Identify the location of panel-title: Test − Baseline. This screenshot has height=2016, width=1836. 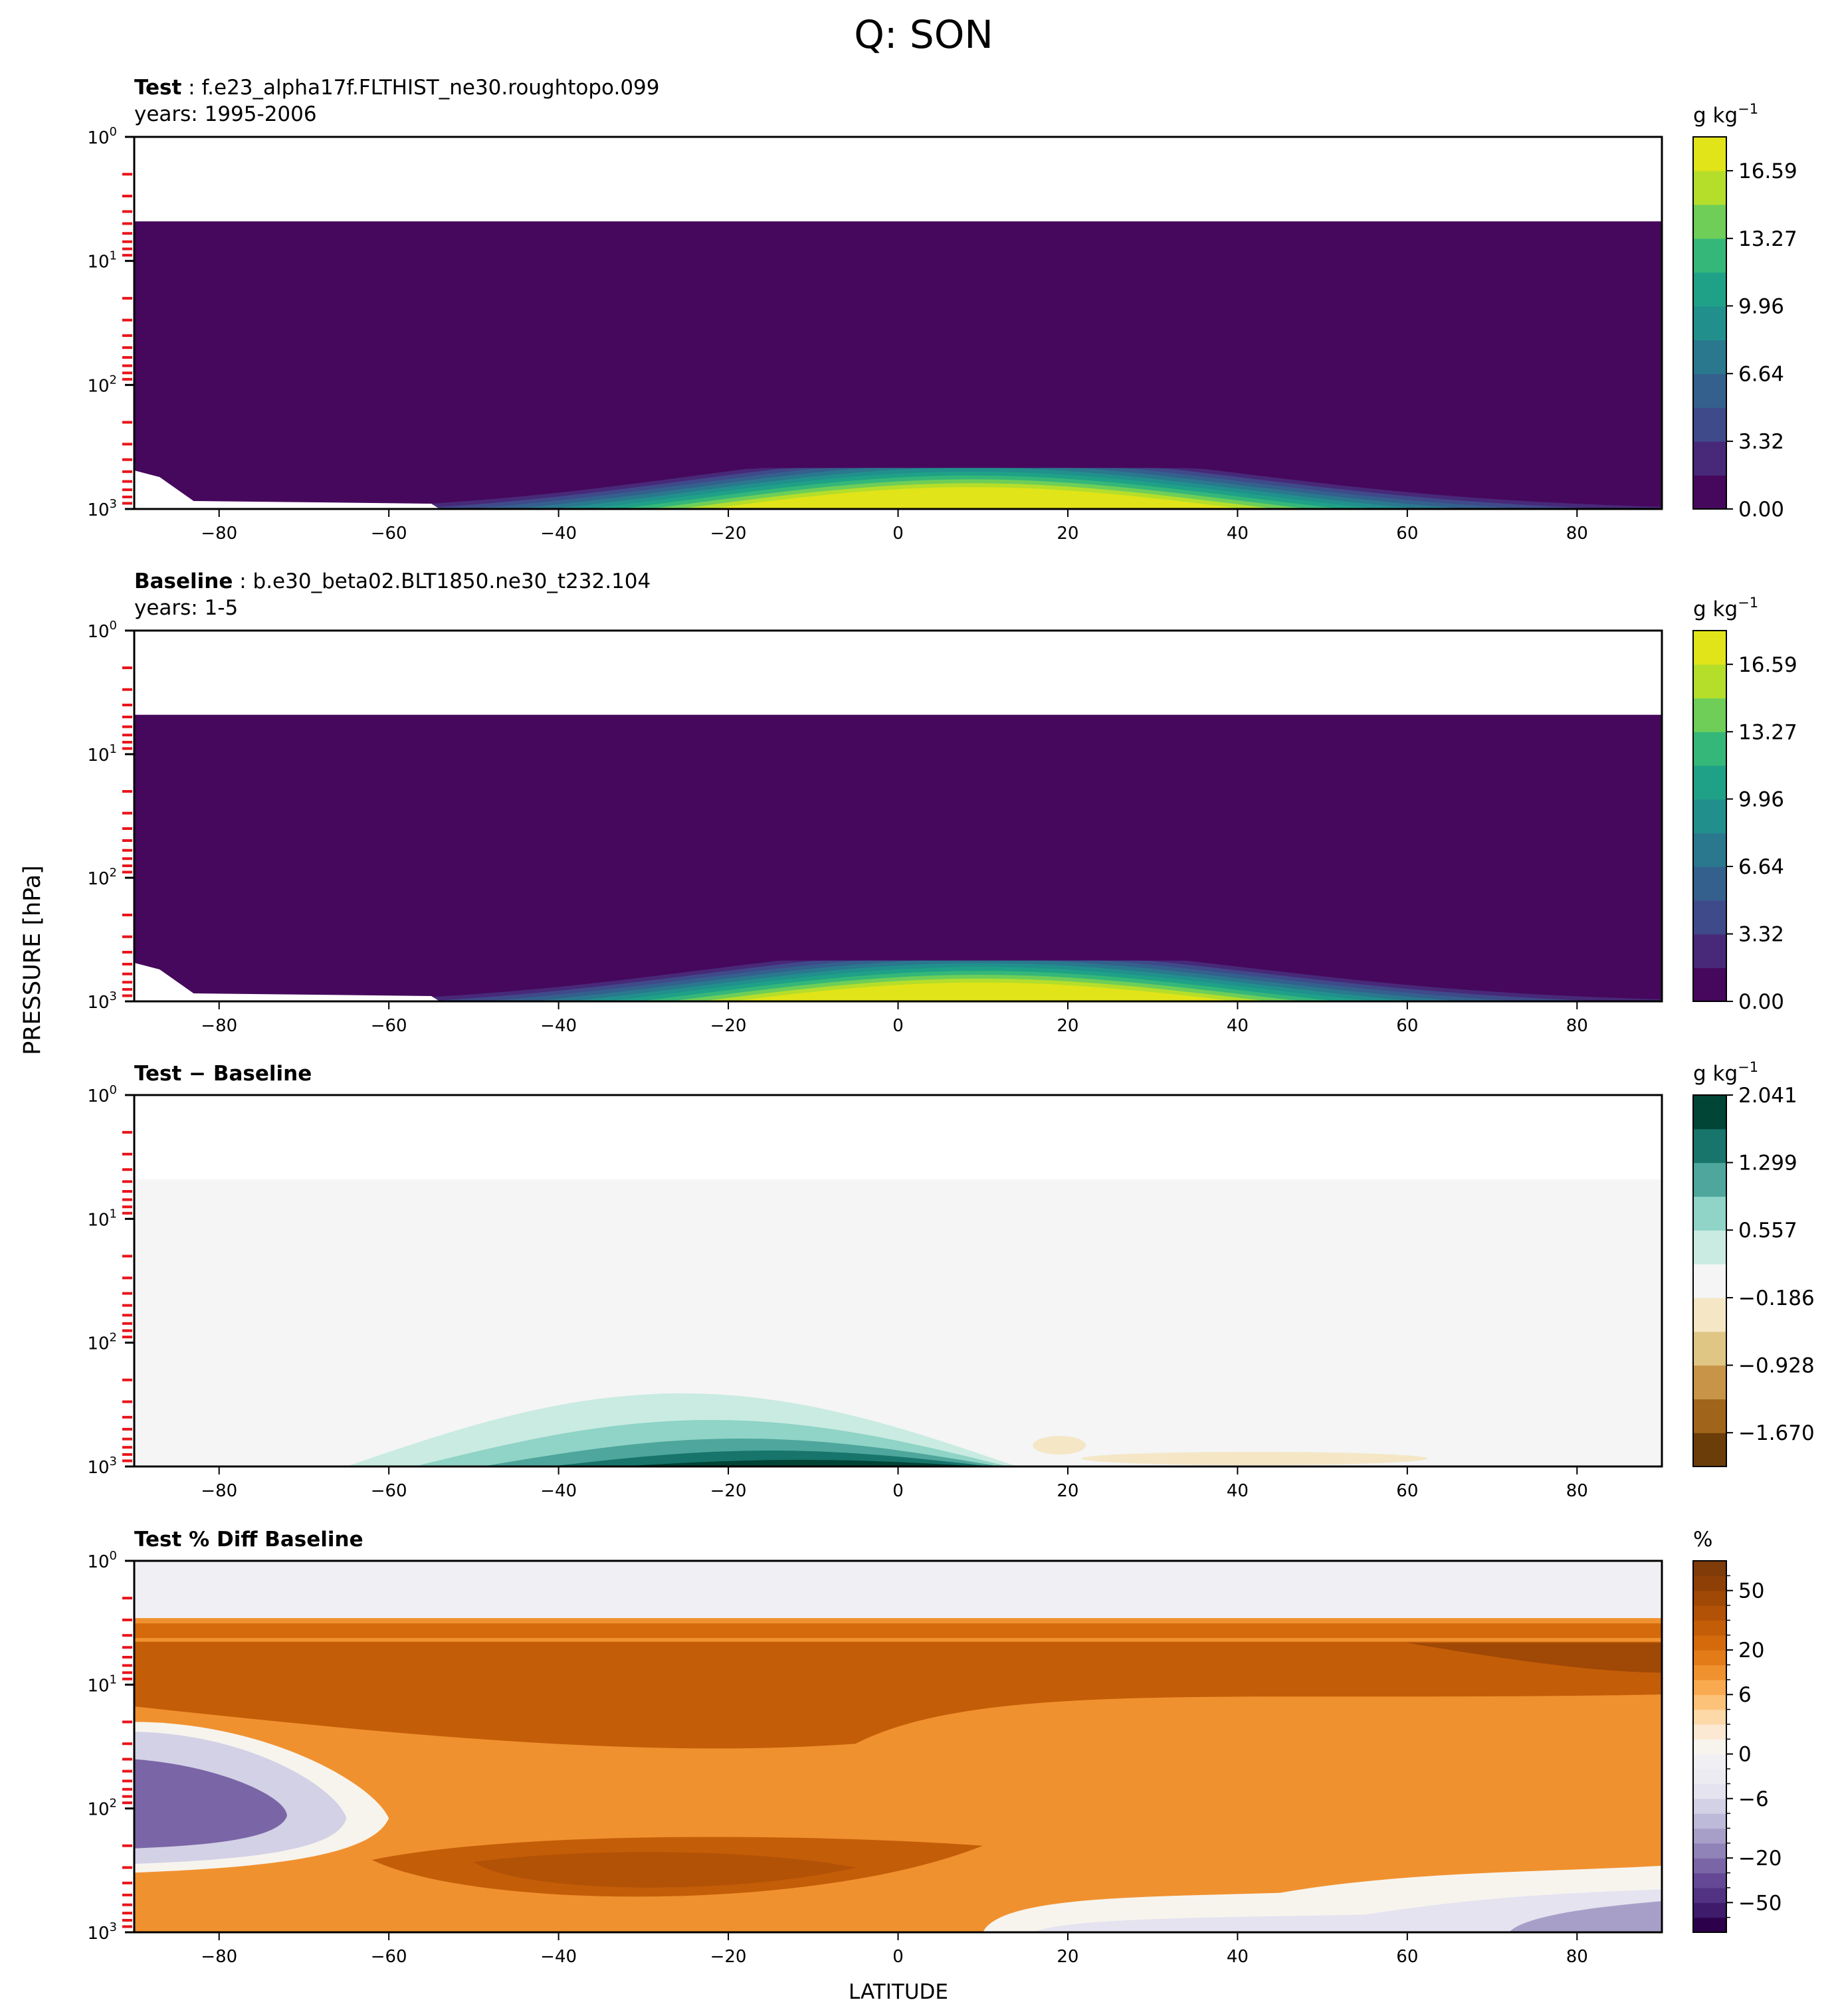
(223, 1074).